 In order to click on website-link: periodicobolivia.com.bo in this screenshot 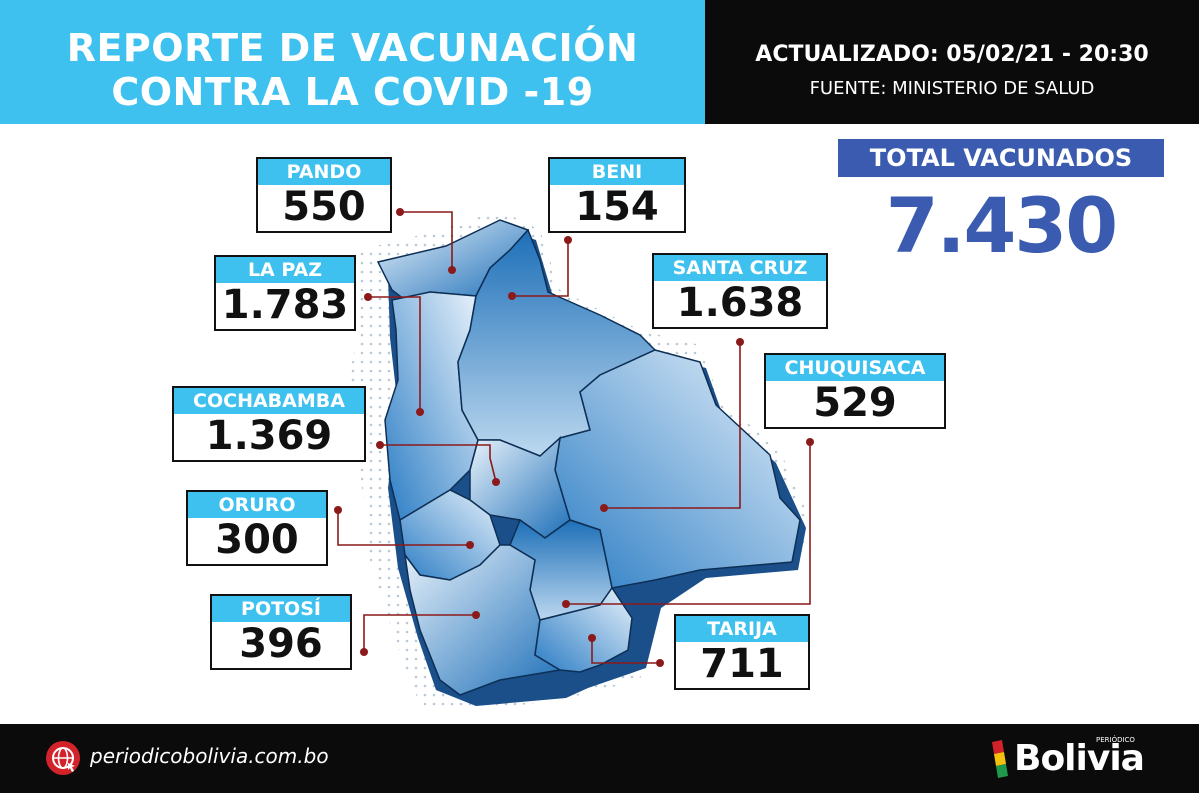, I will do `click(209, 756)`.